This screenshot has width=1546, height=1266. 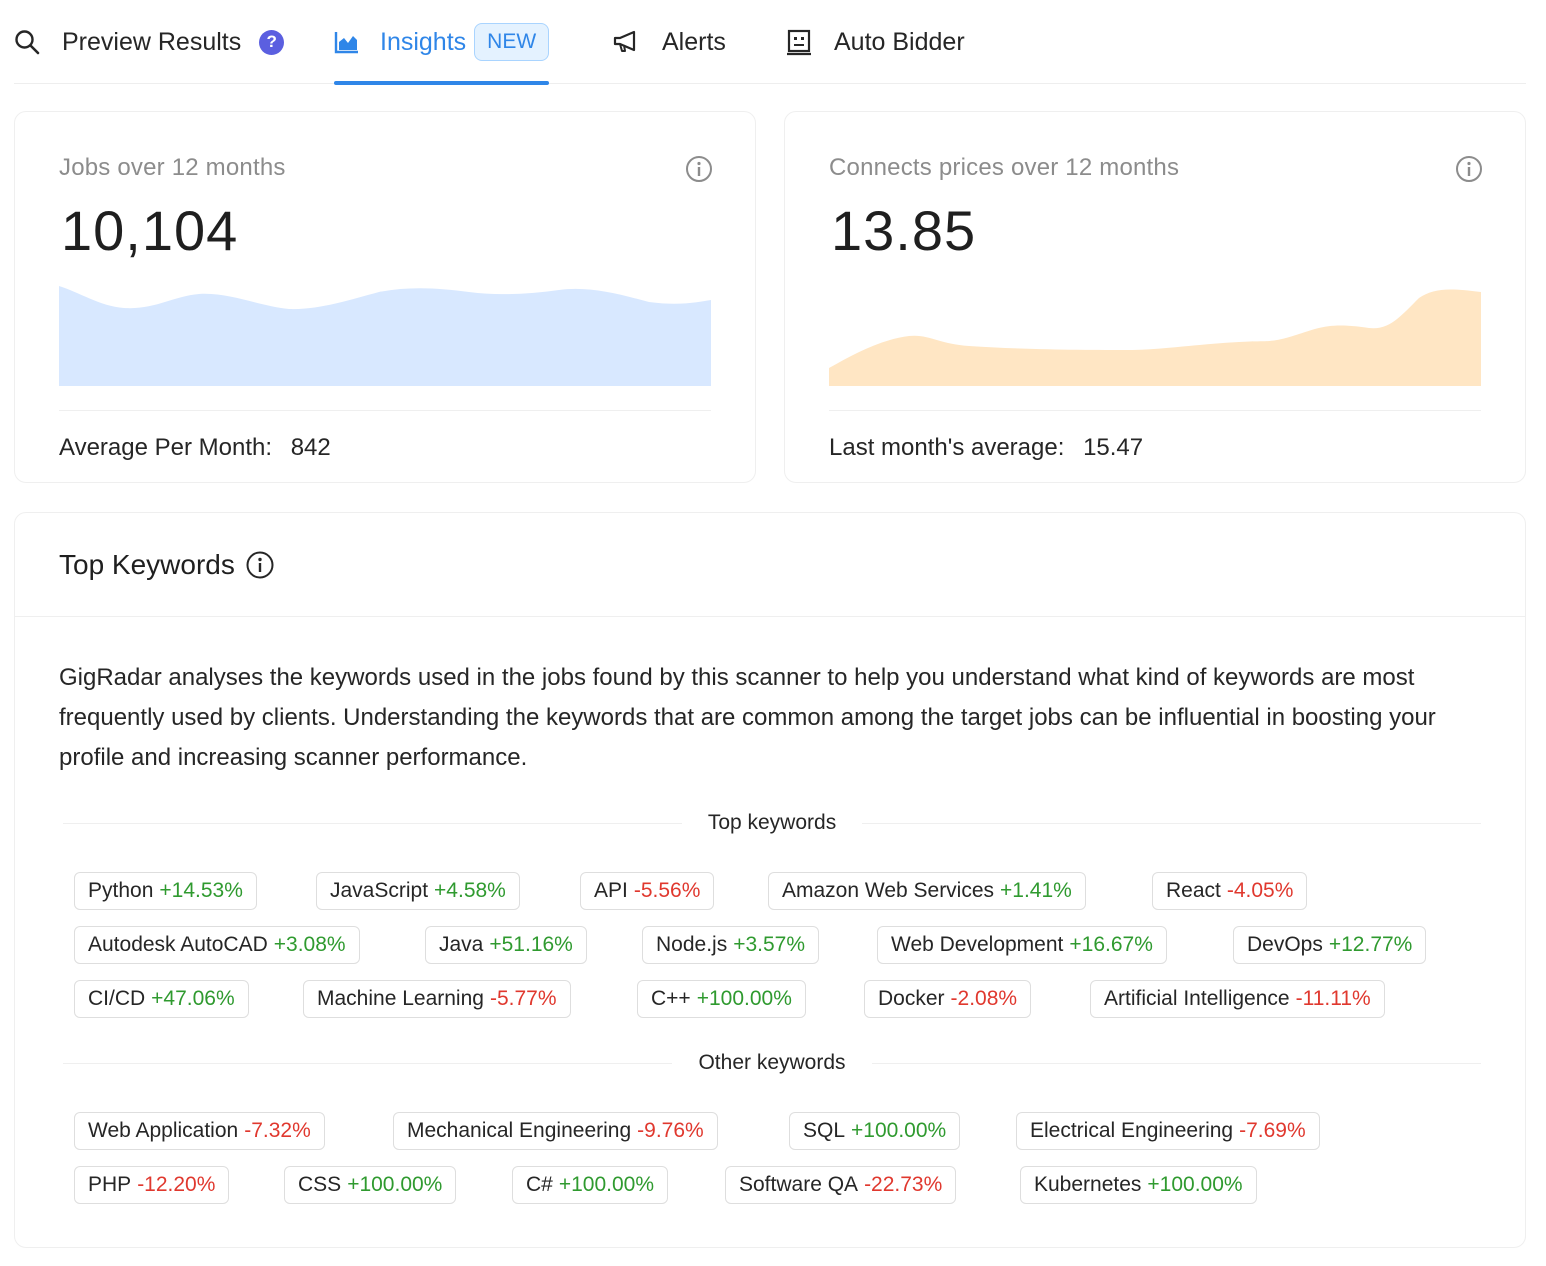 I want to click on tab-preview-results: Preview Results ?, so click(x=149, y=42).